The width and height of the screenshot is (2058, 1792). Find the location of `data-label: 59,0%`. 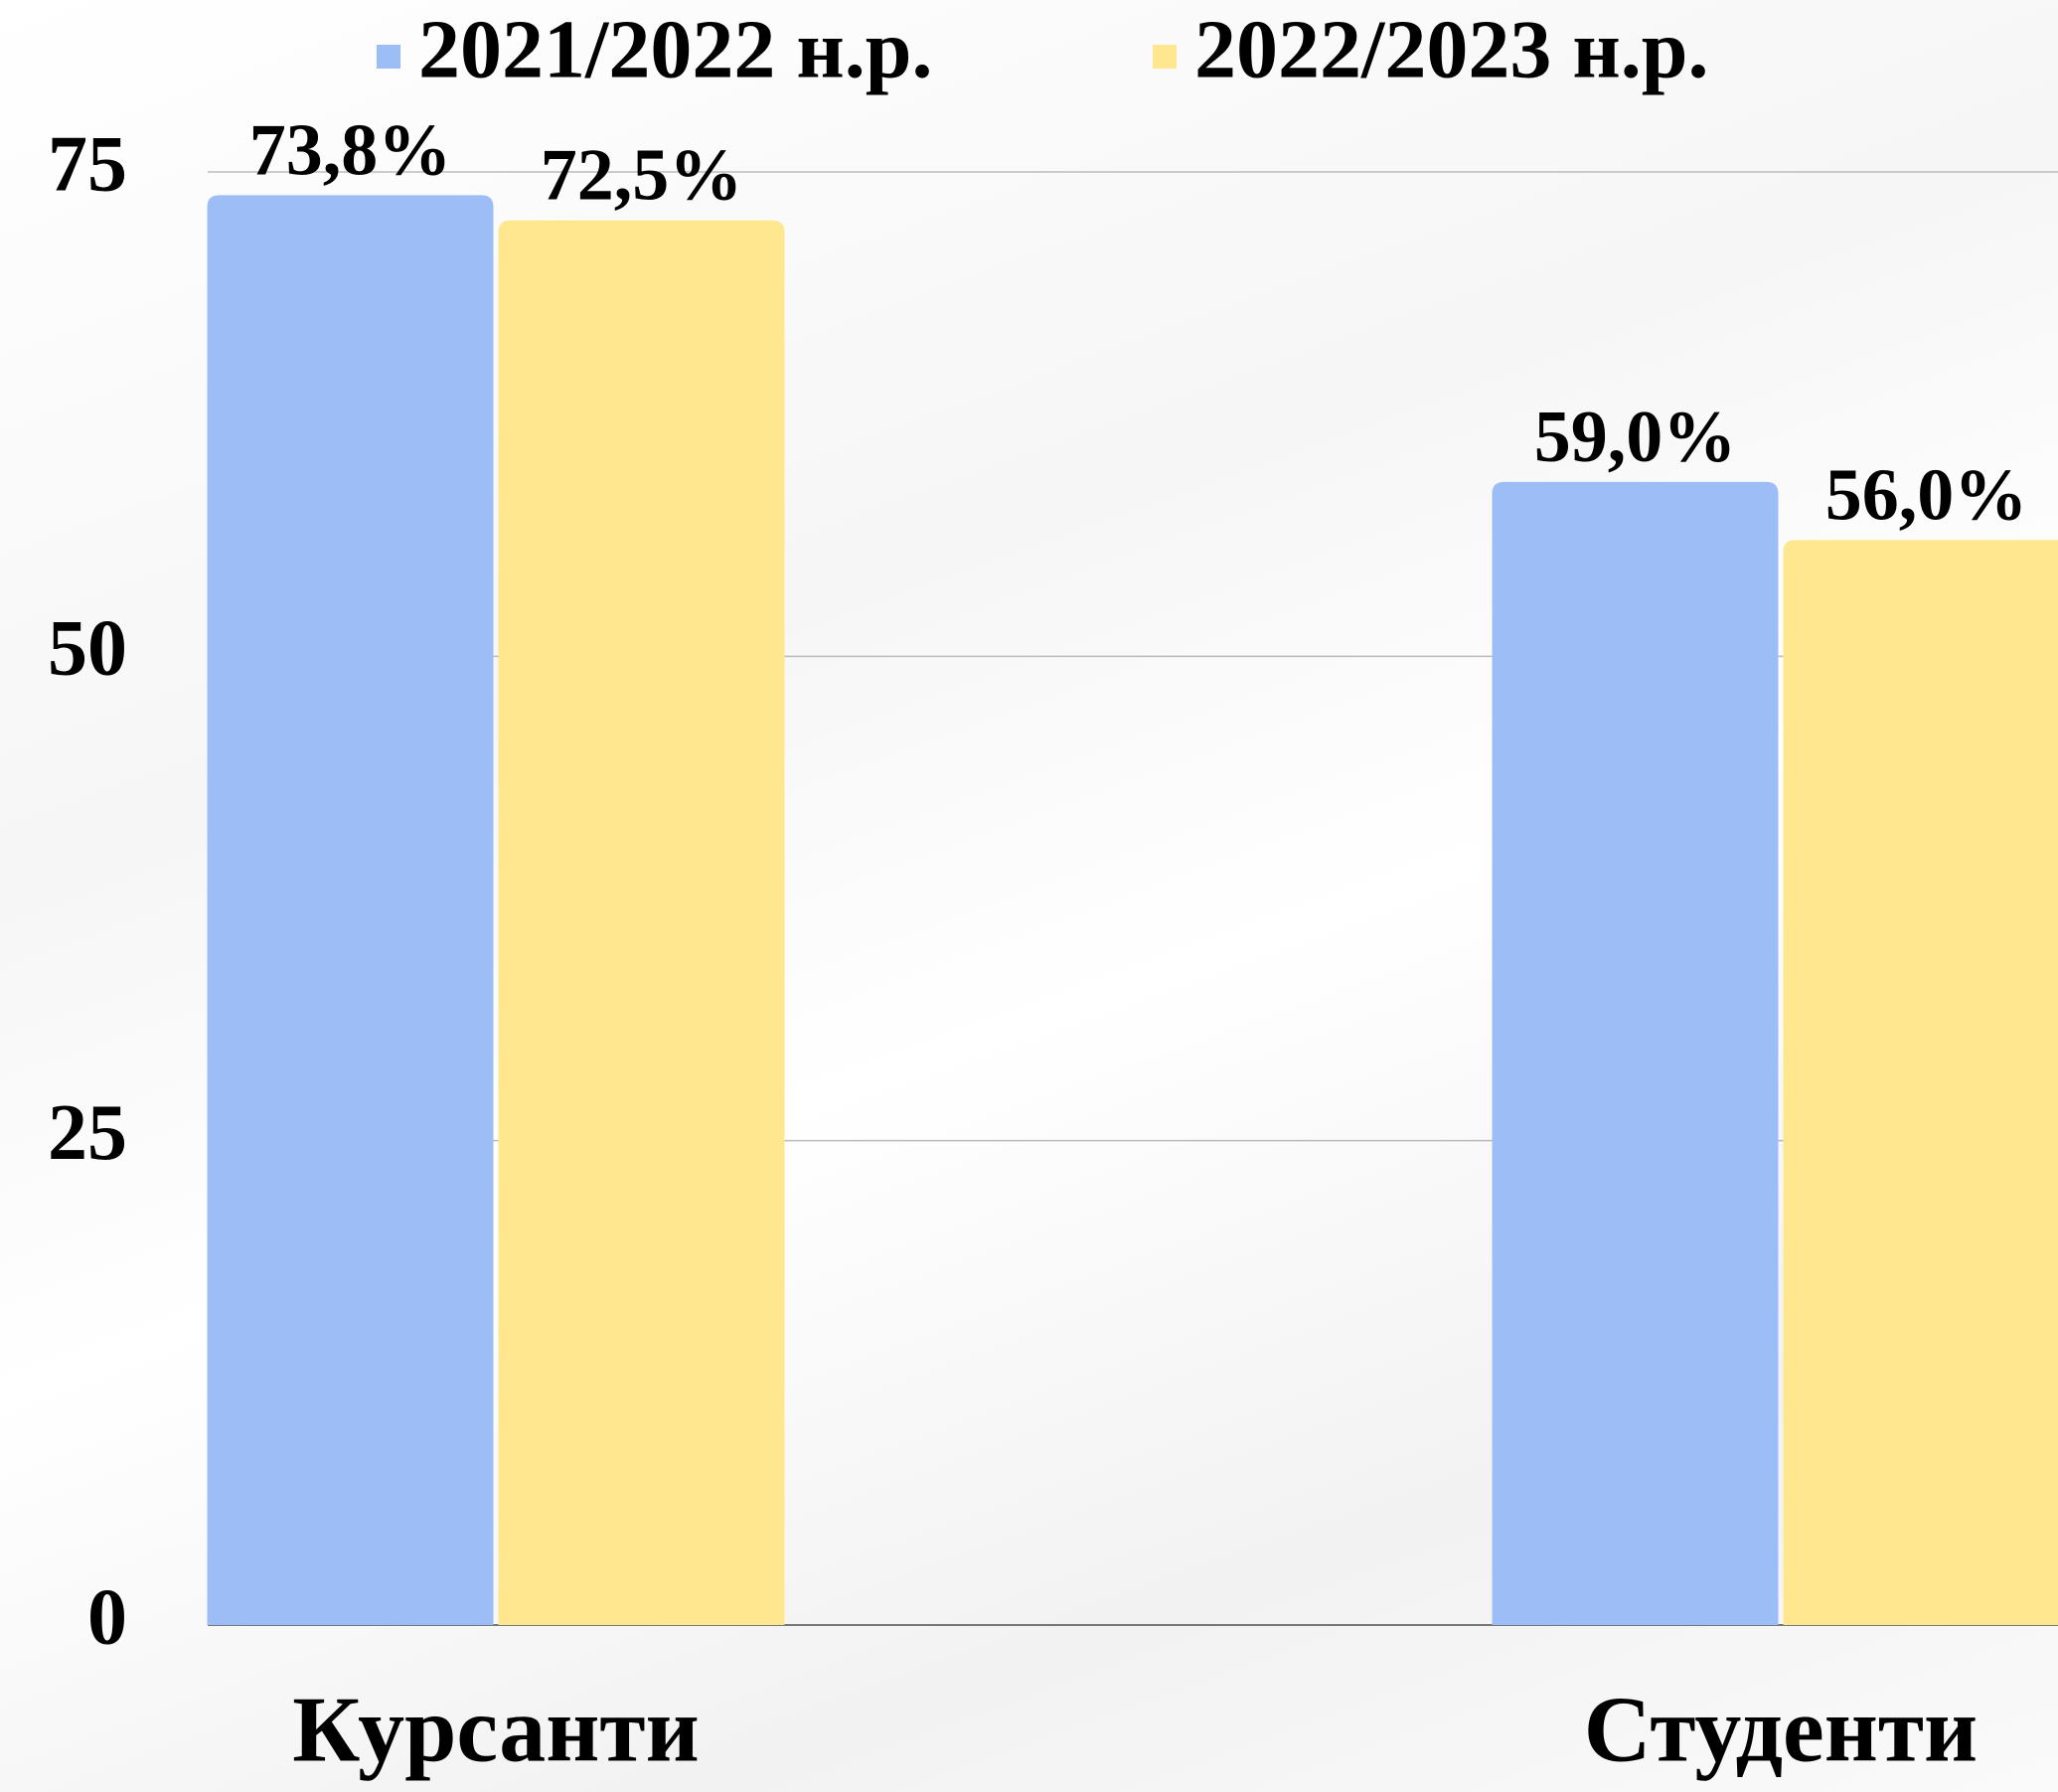

data-label: 59,0% is located at coordinates (1635, 437).